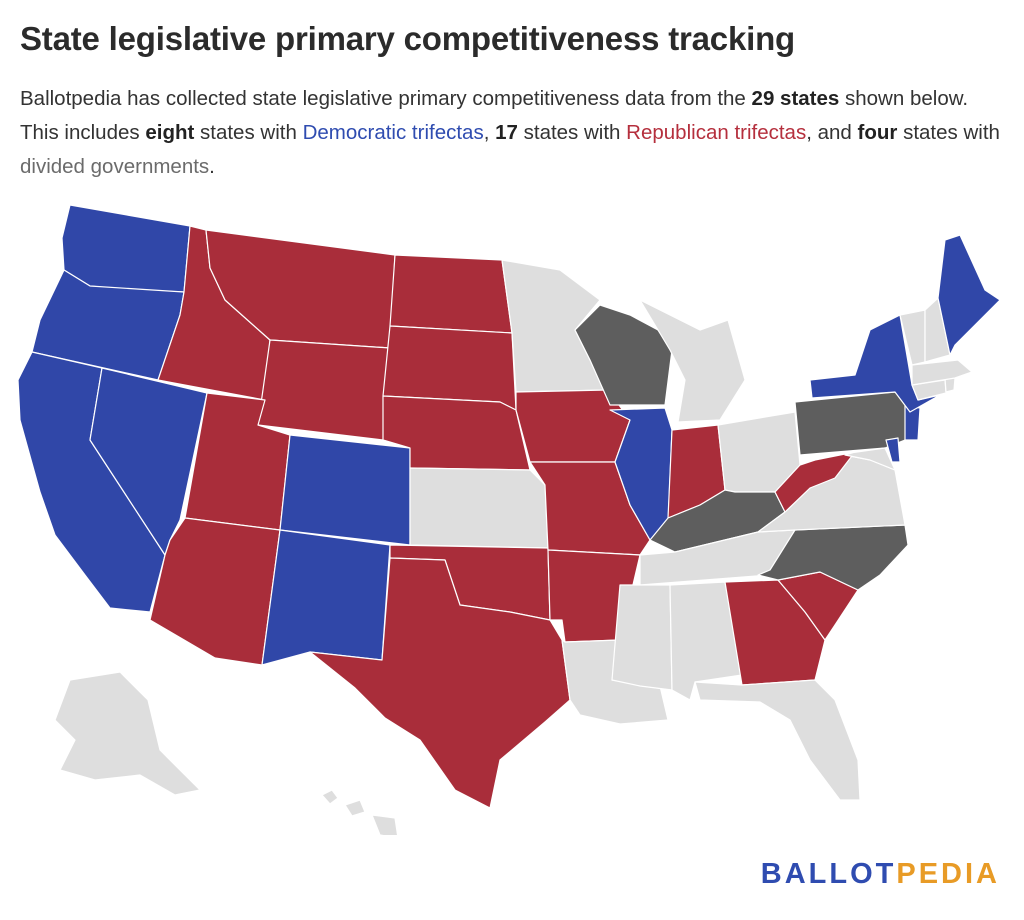 The width and height of the screenshot is (1024, 920). Describe the element at coordinates (716, 132) in the screenshot. I see `republican-trifectas-label: Republican trifectas` at that location.